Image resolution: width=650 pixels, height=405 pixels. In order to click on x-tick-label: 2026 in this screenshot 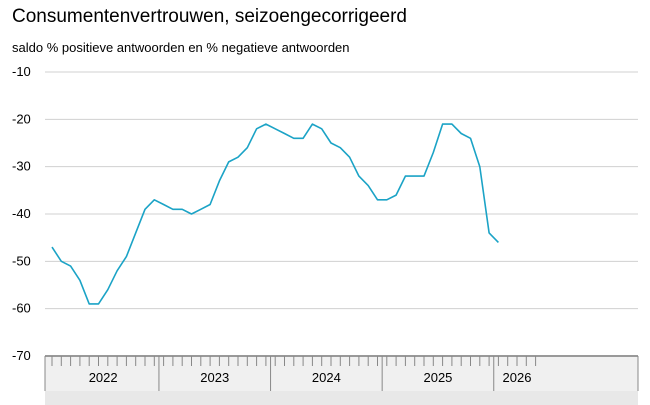, I will do `click(517, 377)`.